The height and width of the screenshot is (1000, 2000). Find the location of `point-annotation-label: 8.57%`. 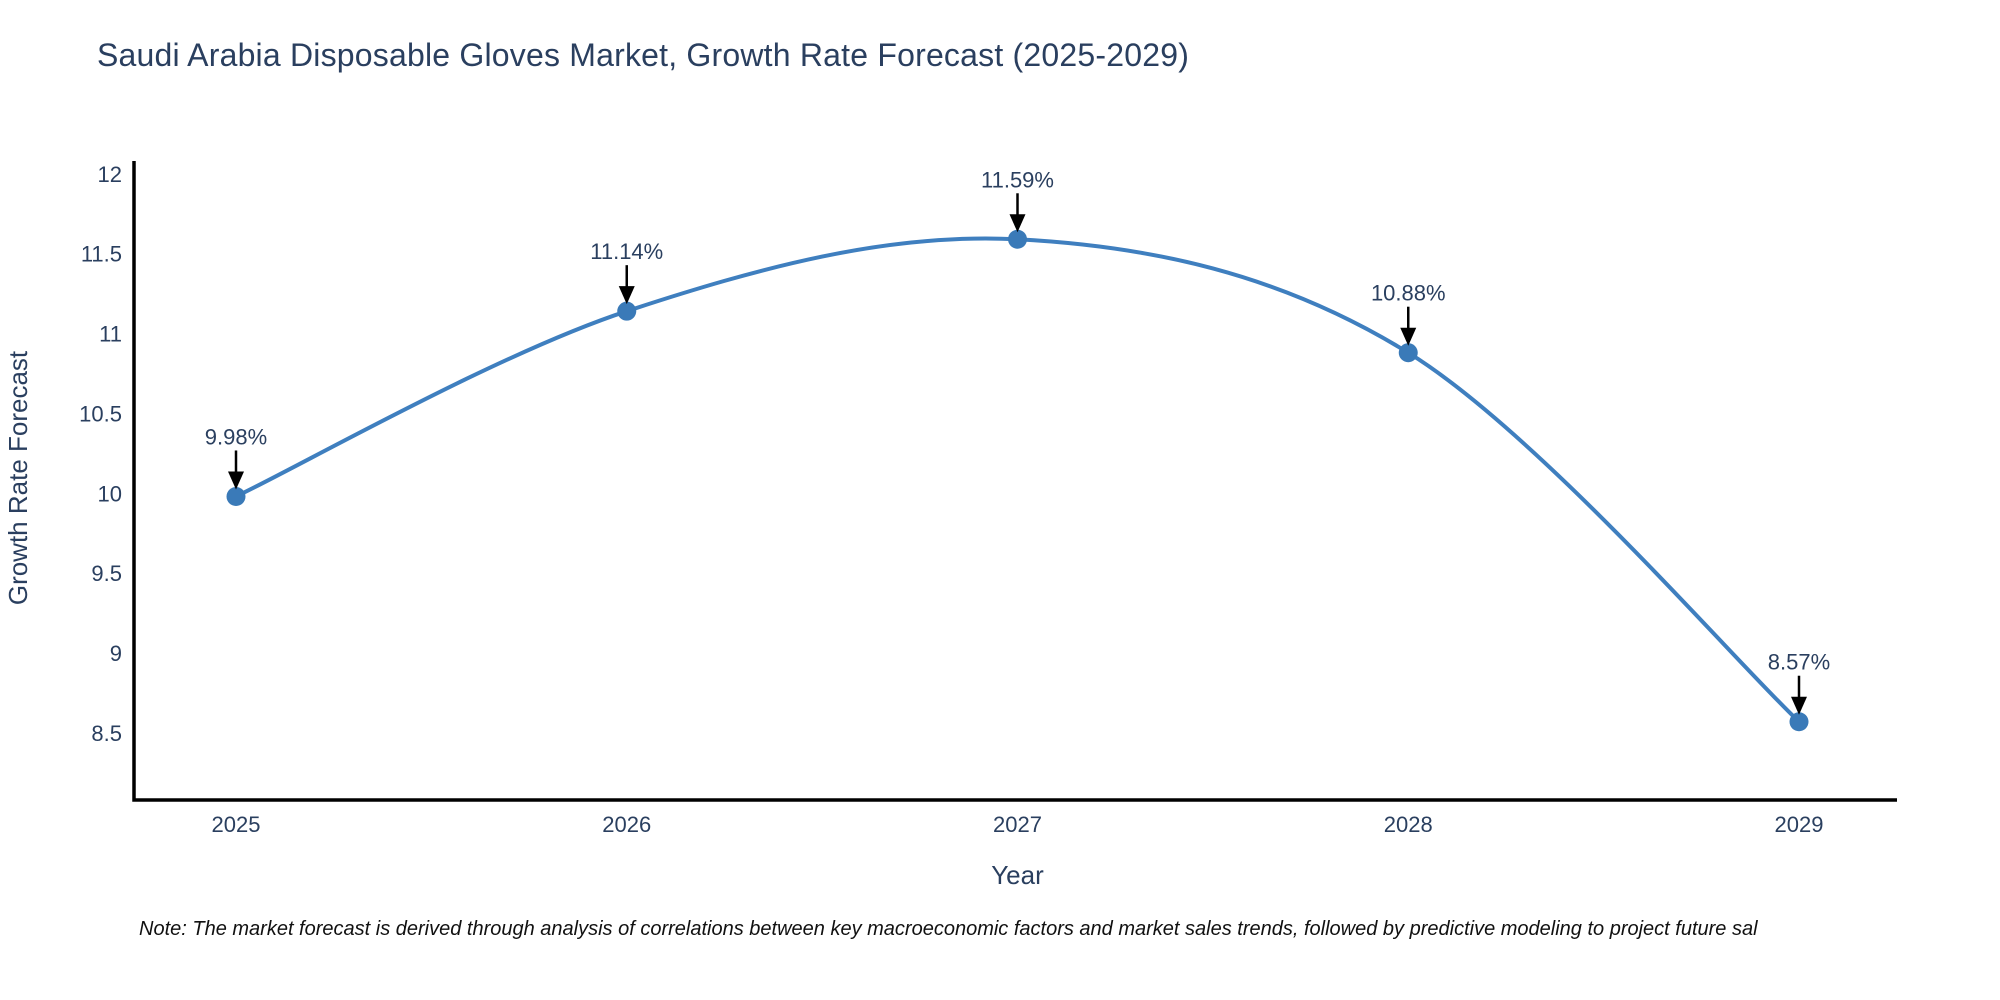

point-annotation-label: 8.57% is located at coordinates (1799, 662).